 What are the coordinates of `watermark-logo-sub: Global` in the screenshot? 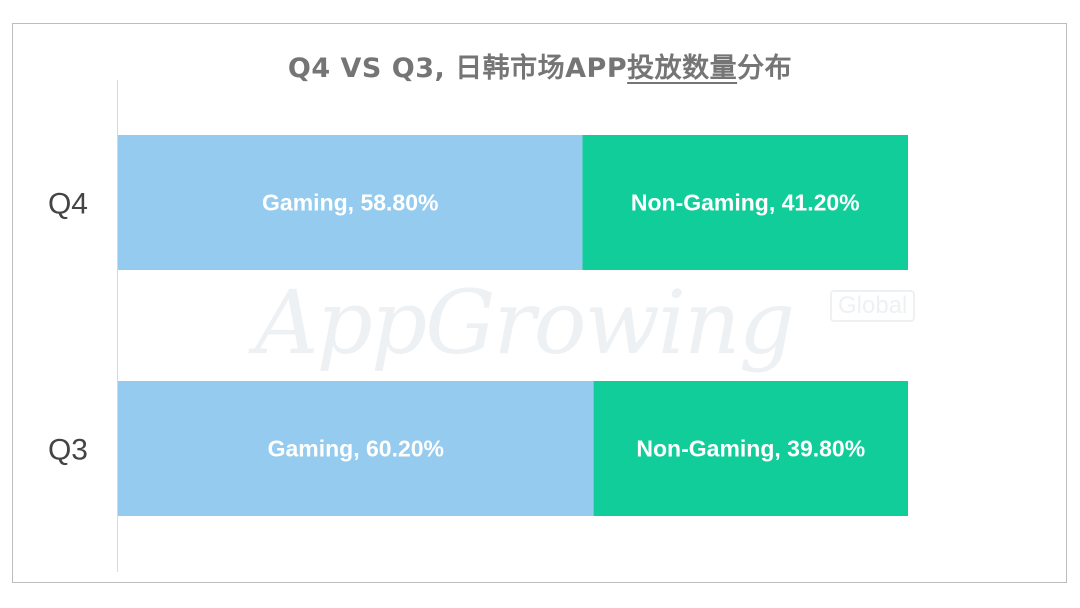 It's located at (873, 306).